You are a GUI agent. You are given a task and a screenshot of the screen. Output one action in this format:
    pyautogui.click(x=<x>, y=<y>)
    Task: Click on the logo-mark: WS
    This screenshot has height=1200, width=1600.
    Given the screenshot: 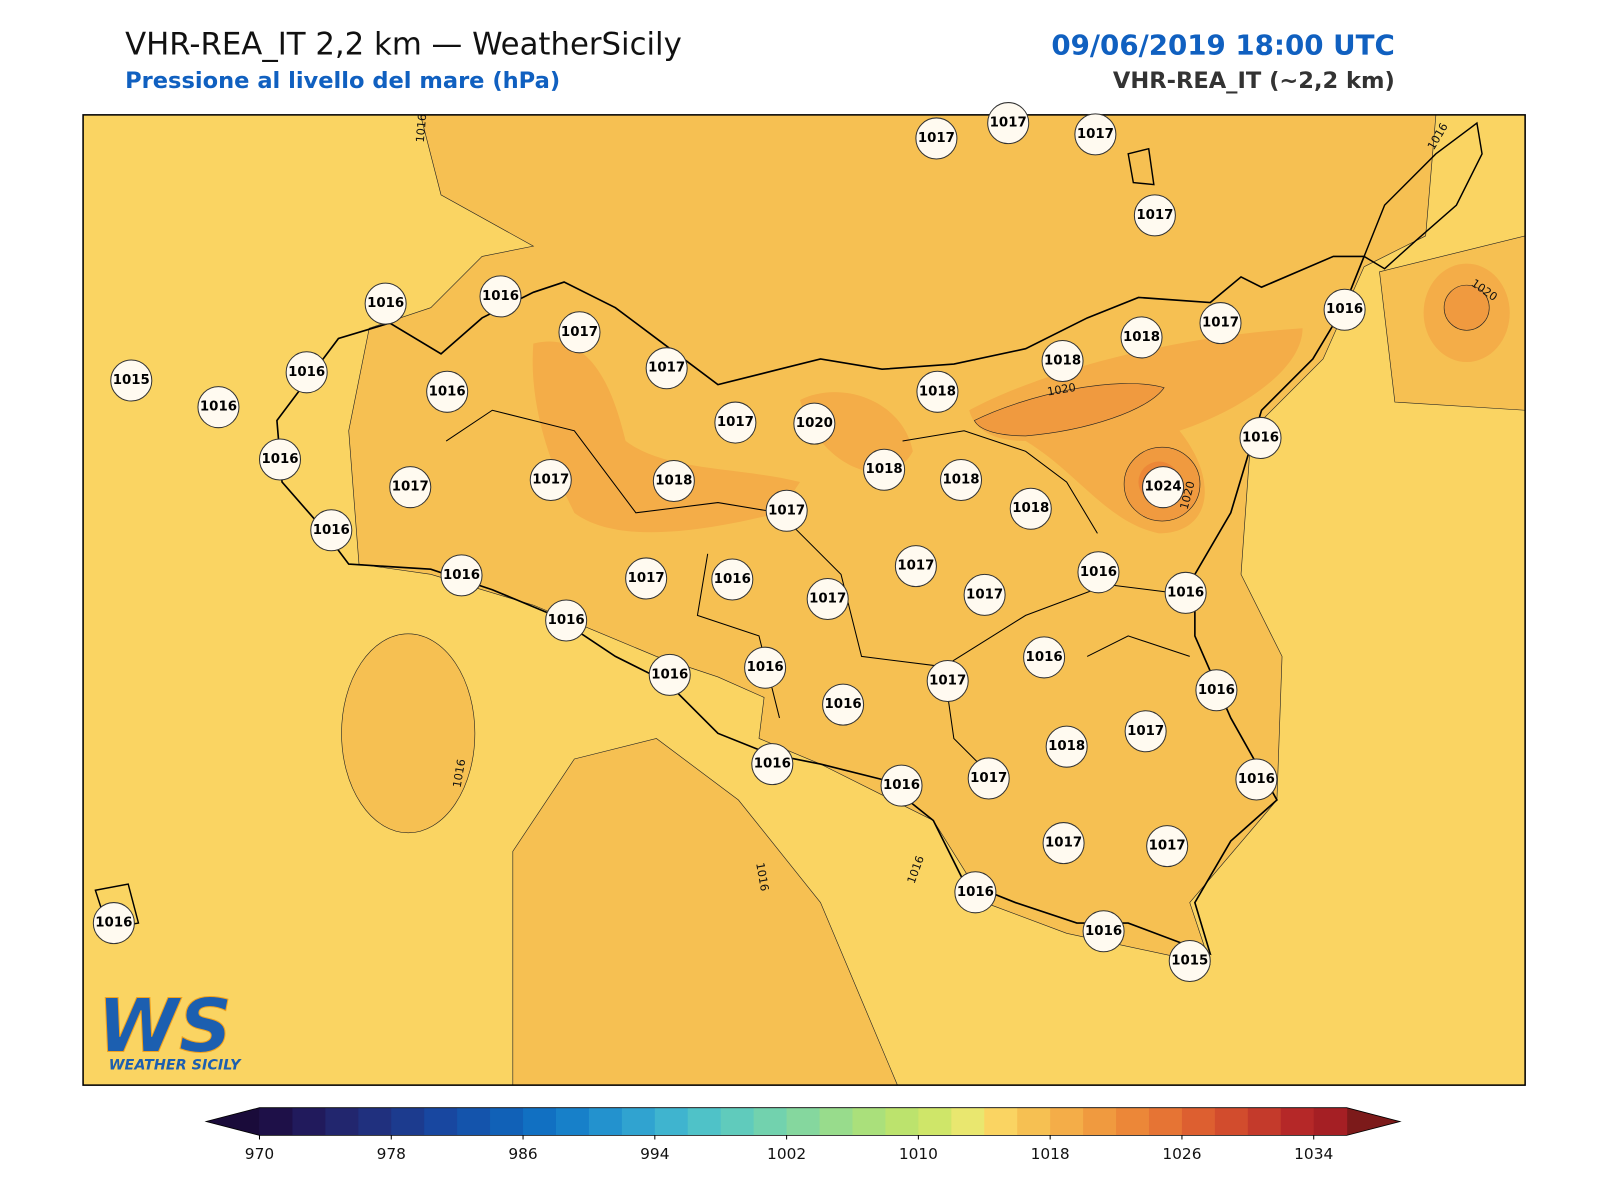 What is the action you would take?
    pyautogui.click(x=164, y=1026)
    